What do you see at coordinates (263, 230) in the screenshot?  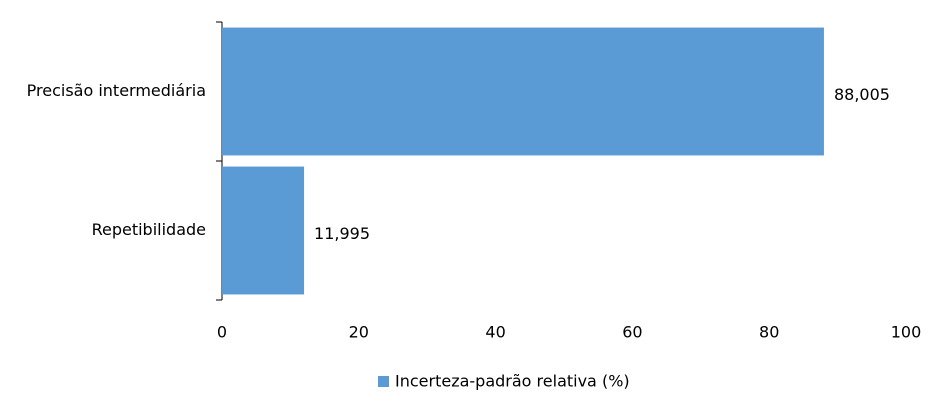 I see `bar` at bounding box center [263, 230].